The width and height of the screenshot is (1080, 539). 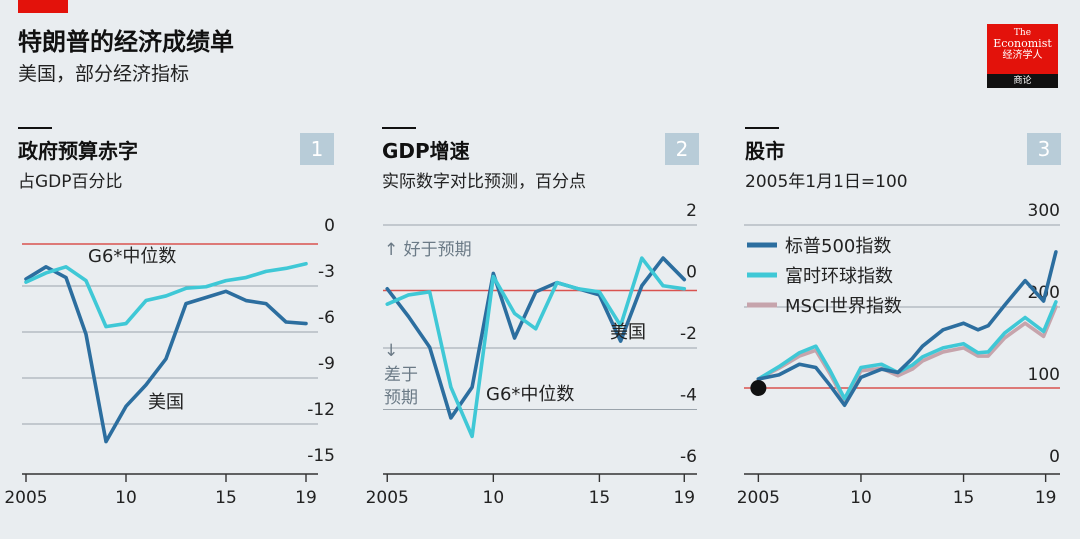 I want to click on label-down-arrow: ↓, so click(x=391, y=351).